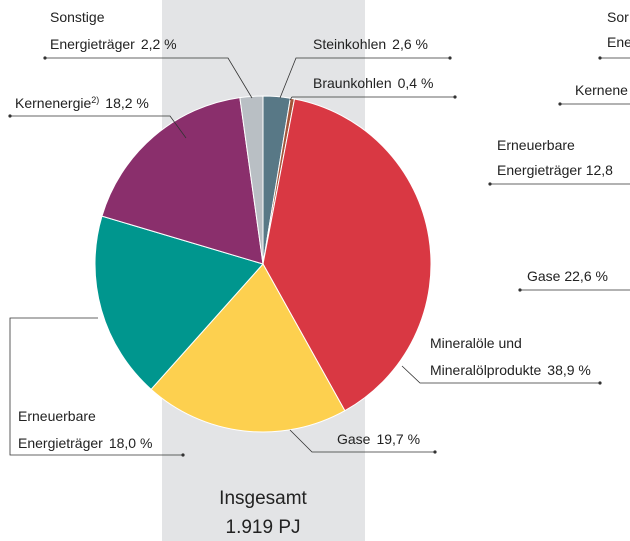 The width and height of the screenshot is (630, 541). What do you see at coordinates (95, 100) in the screenshot?
I see `footnote-mark: 2)` at bounding box center [95, 100].